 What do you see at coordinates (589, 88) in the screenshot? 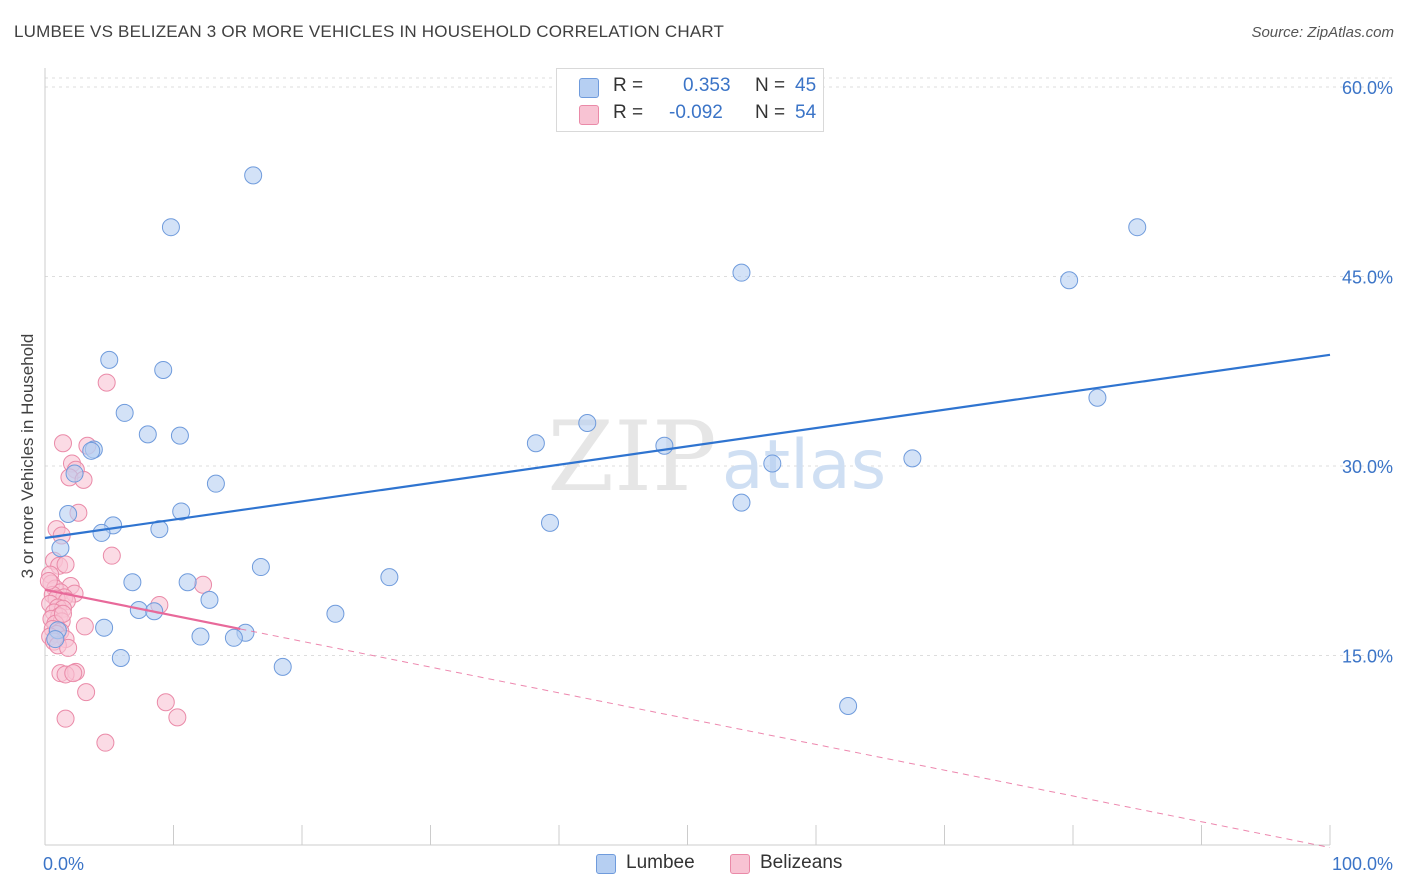
I see `lumbee-swatch` at bounding box center [589, 88].